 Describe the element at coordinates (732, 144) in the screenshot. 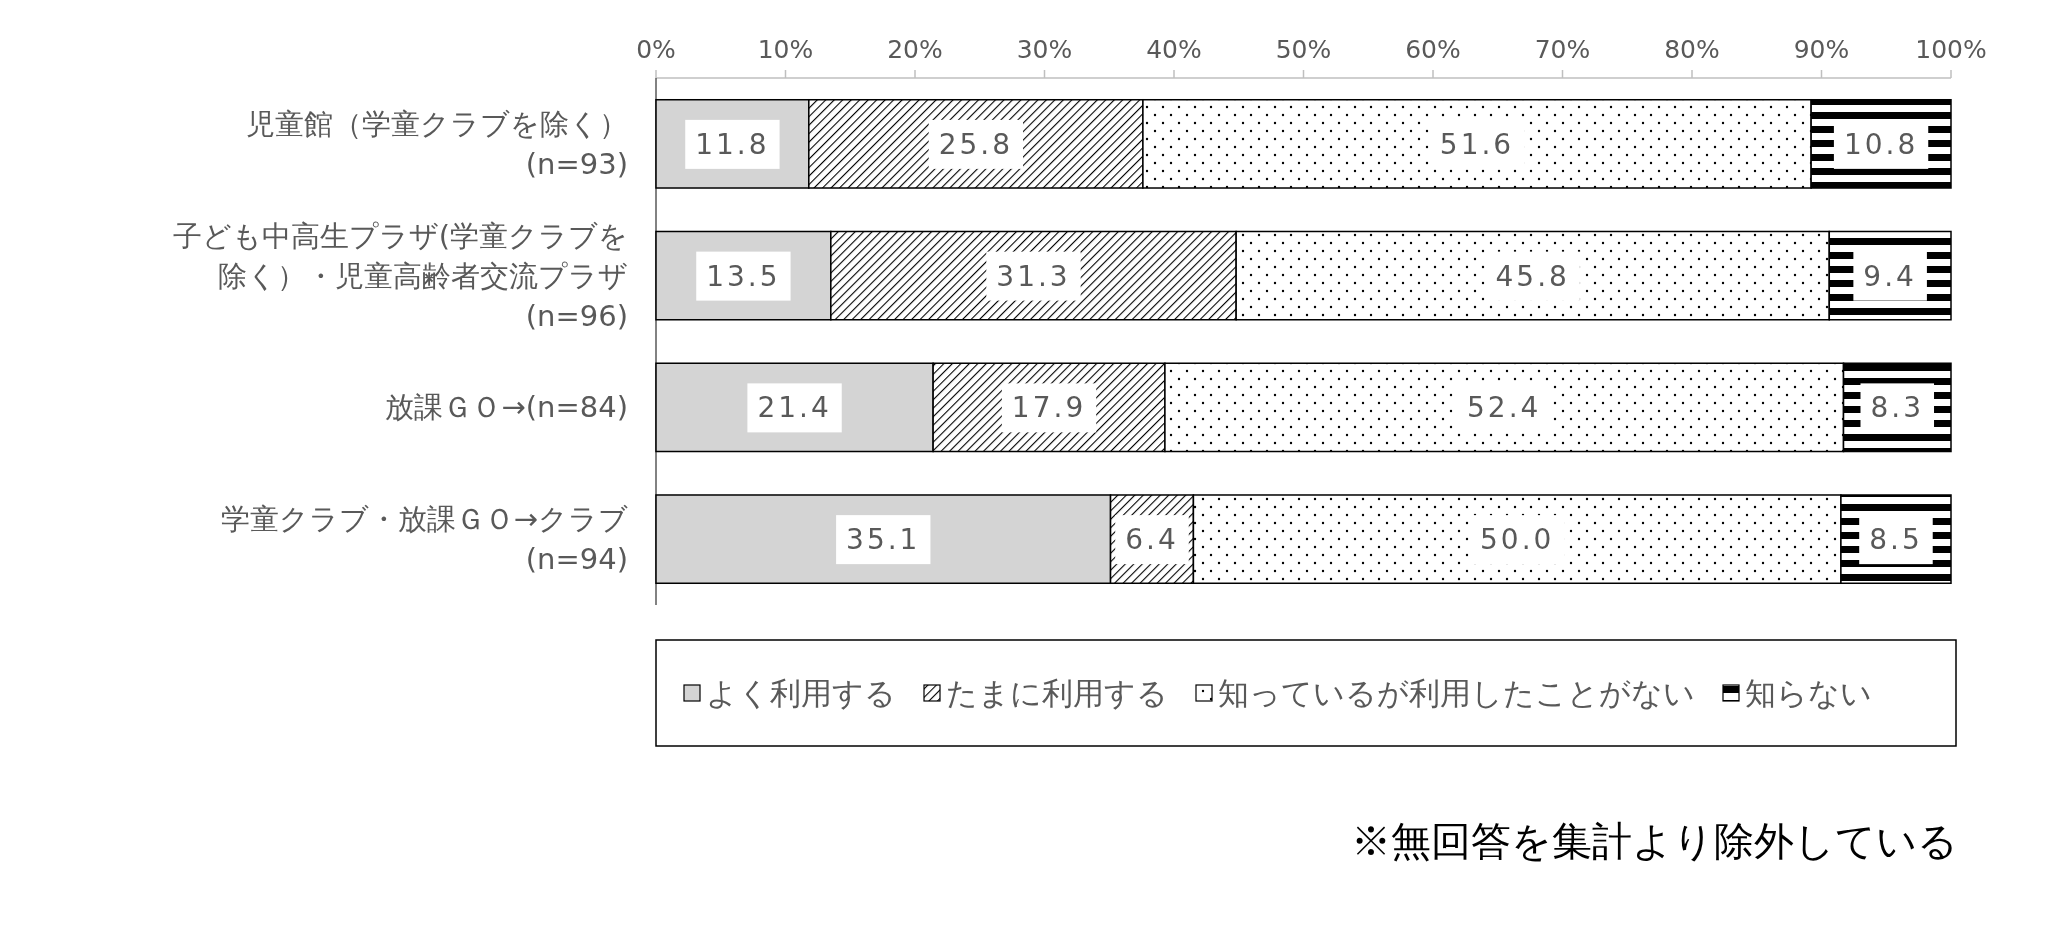

I see `data-label: 11.8` at that location.